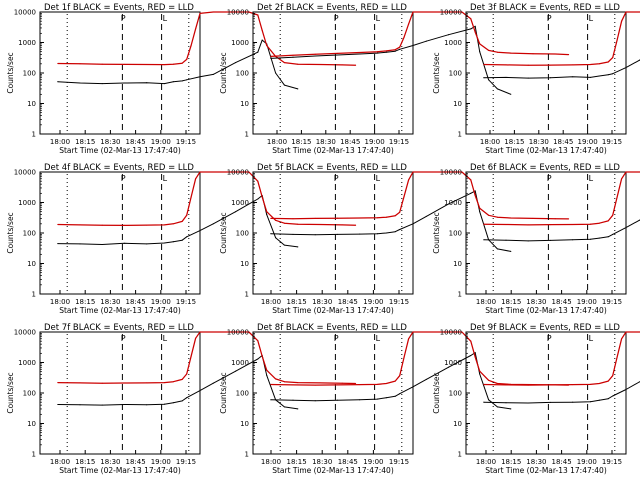 The width and height of the screenshot is (640, 480). Describe the element at coordinates (486, 462) in the screenshot. I see `x-tick-label-9-1: 18:00` at that location.